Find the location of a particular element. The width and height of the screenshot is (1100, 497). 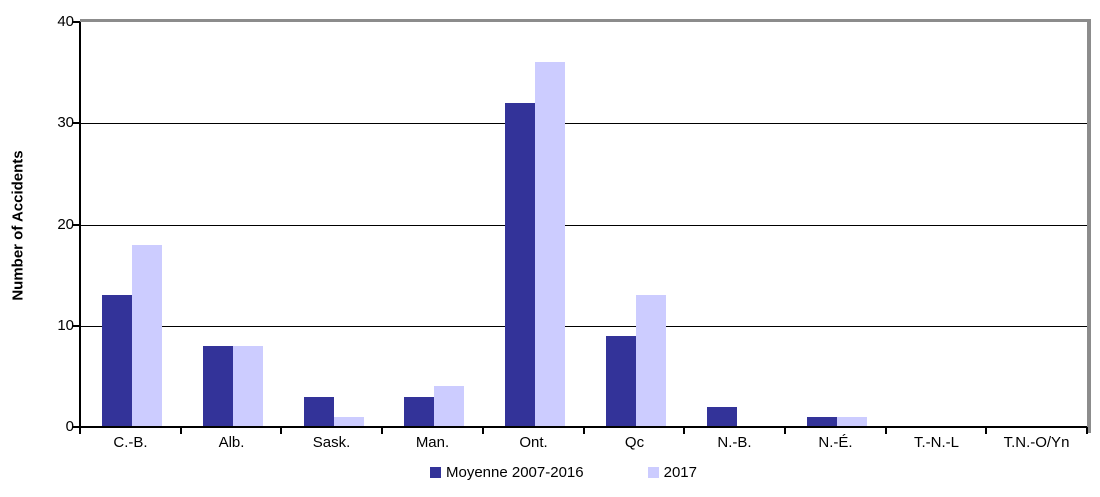

y-tick-label-30: 30 is located at coordinates (65, 122).